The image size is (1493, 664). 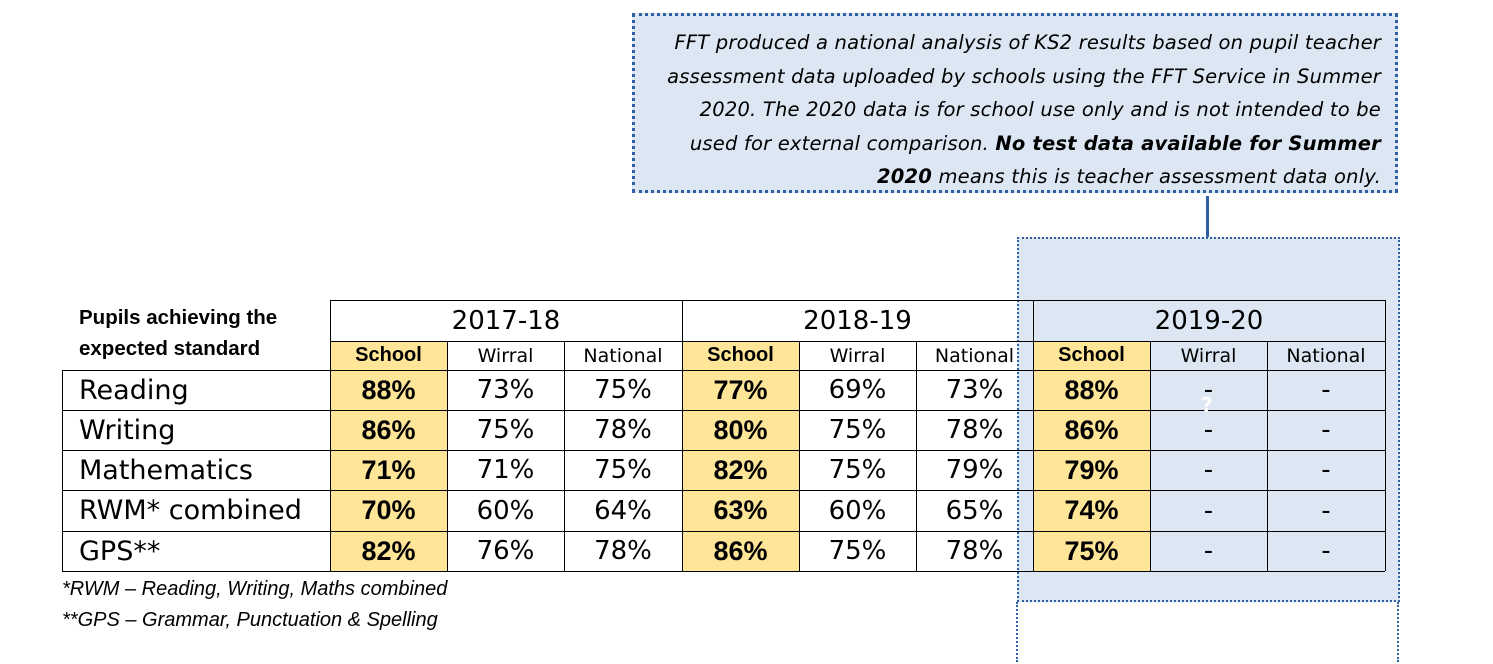 I want to click on row-label: Mathematics, so click(x=166, y=470).